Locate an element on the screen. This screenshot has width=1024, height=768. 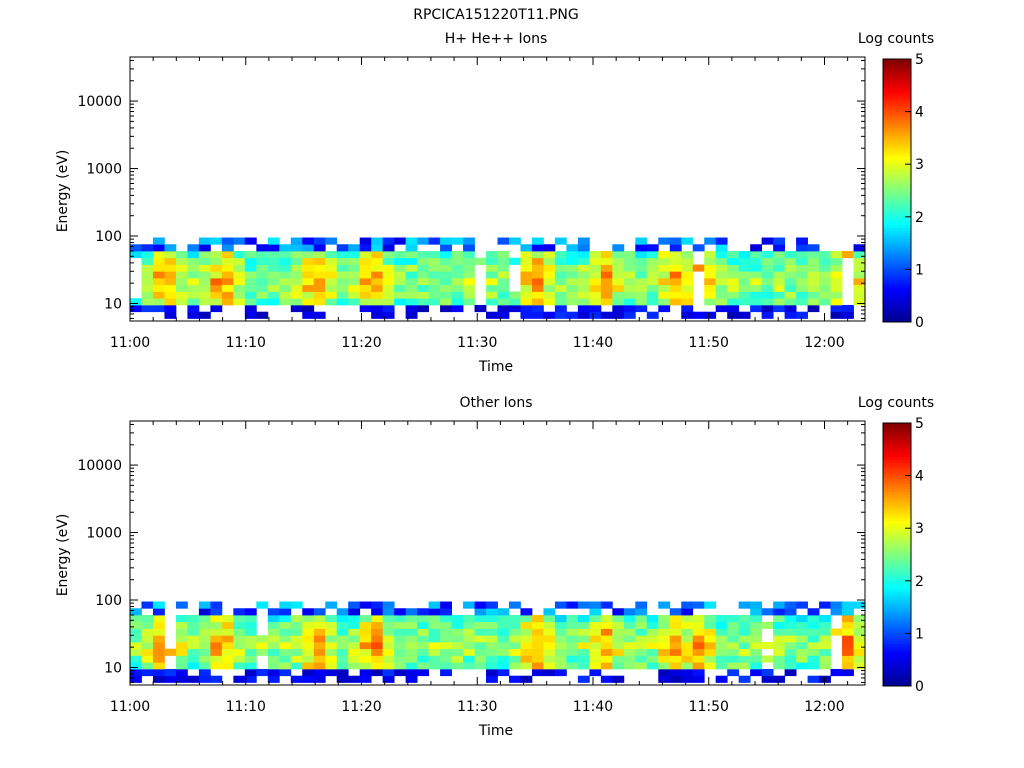
colorbar-tick-label: 2 is located at coordinates (919, 582).